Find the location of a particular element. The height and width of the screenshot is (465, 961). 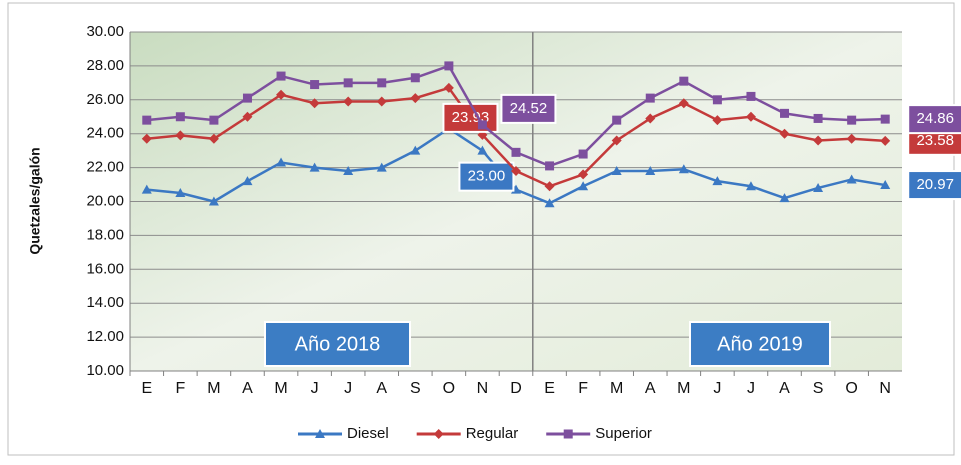

y-tick-label: 14.00 is located at coordinates (105, 302).